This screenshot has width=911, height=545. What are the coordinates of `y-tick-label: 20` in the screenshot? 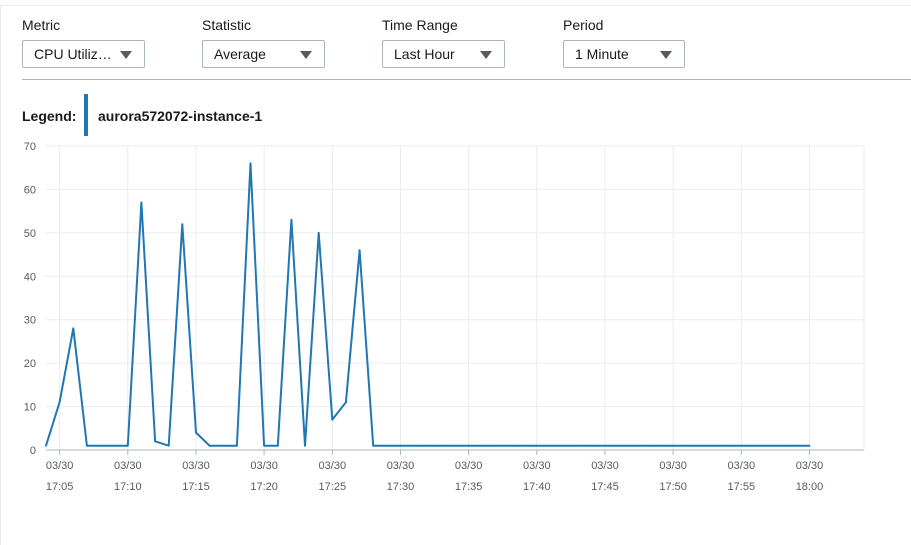 It's located at (30, 364).